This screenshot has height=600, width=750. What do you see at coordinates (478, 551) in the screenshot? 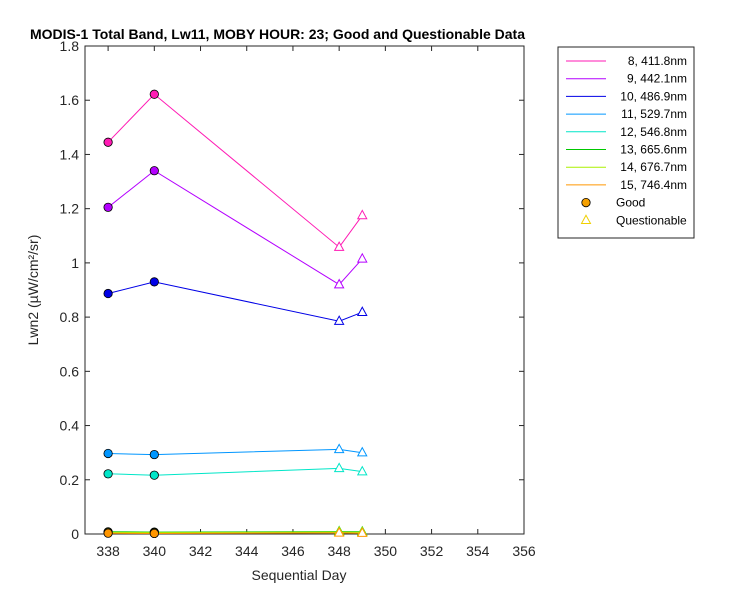
I see `x-tick-label-8: 354` at bounding box center [478, 551].